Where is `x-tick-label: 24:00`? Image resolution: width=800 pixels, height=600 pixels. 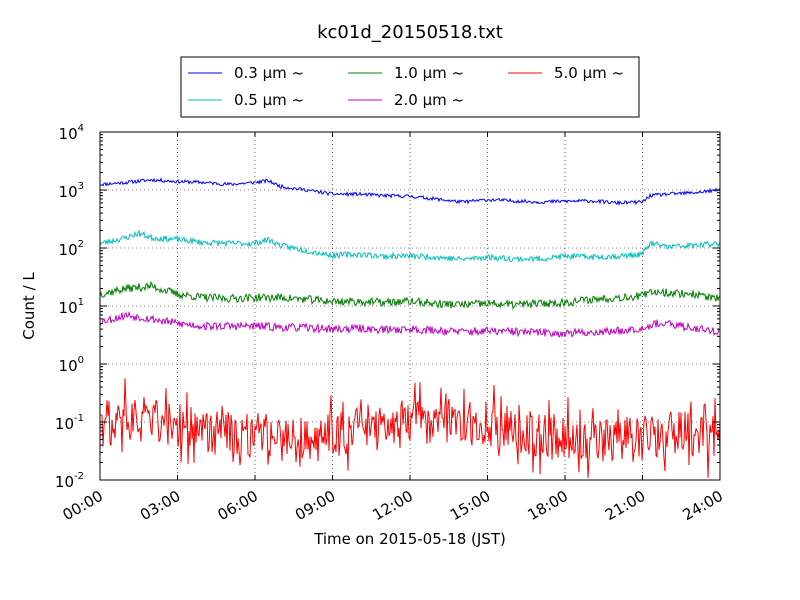
x-tick-label: 24:00 is located at coordinates (703, 505).